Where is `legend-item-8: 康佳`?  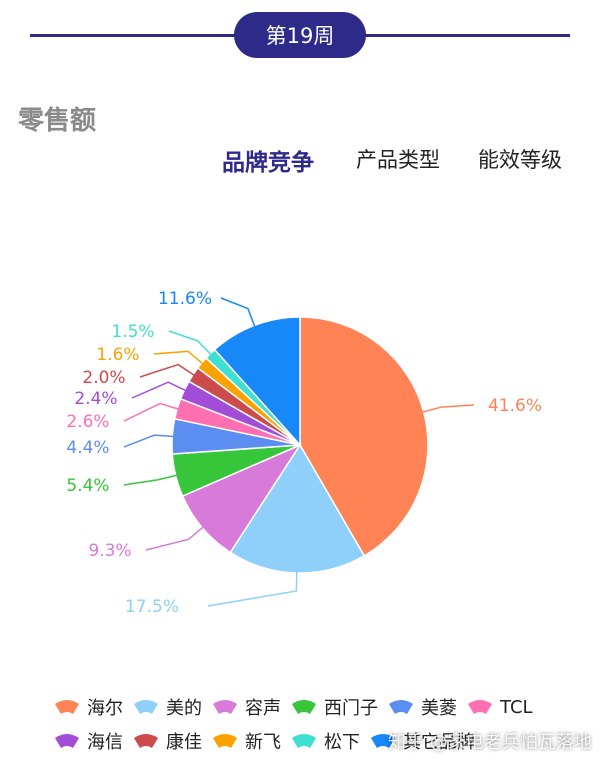
legend-item-8: 康佳 is located at coordinates (166, 741).